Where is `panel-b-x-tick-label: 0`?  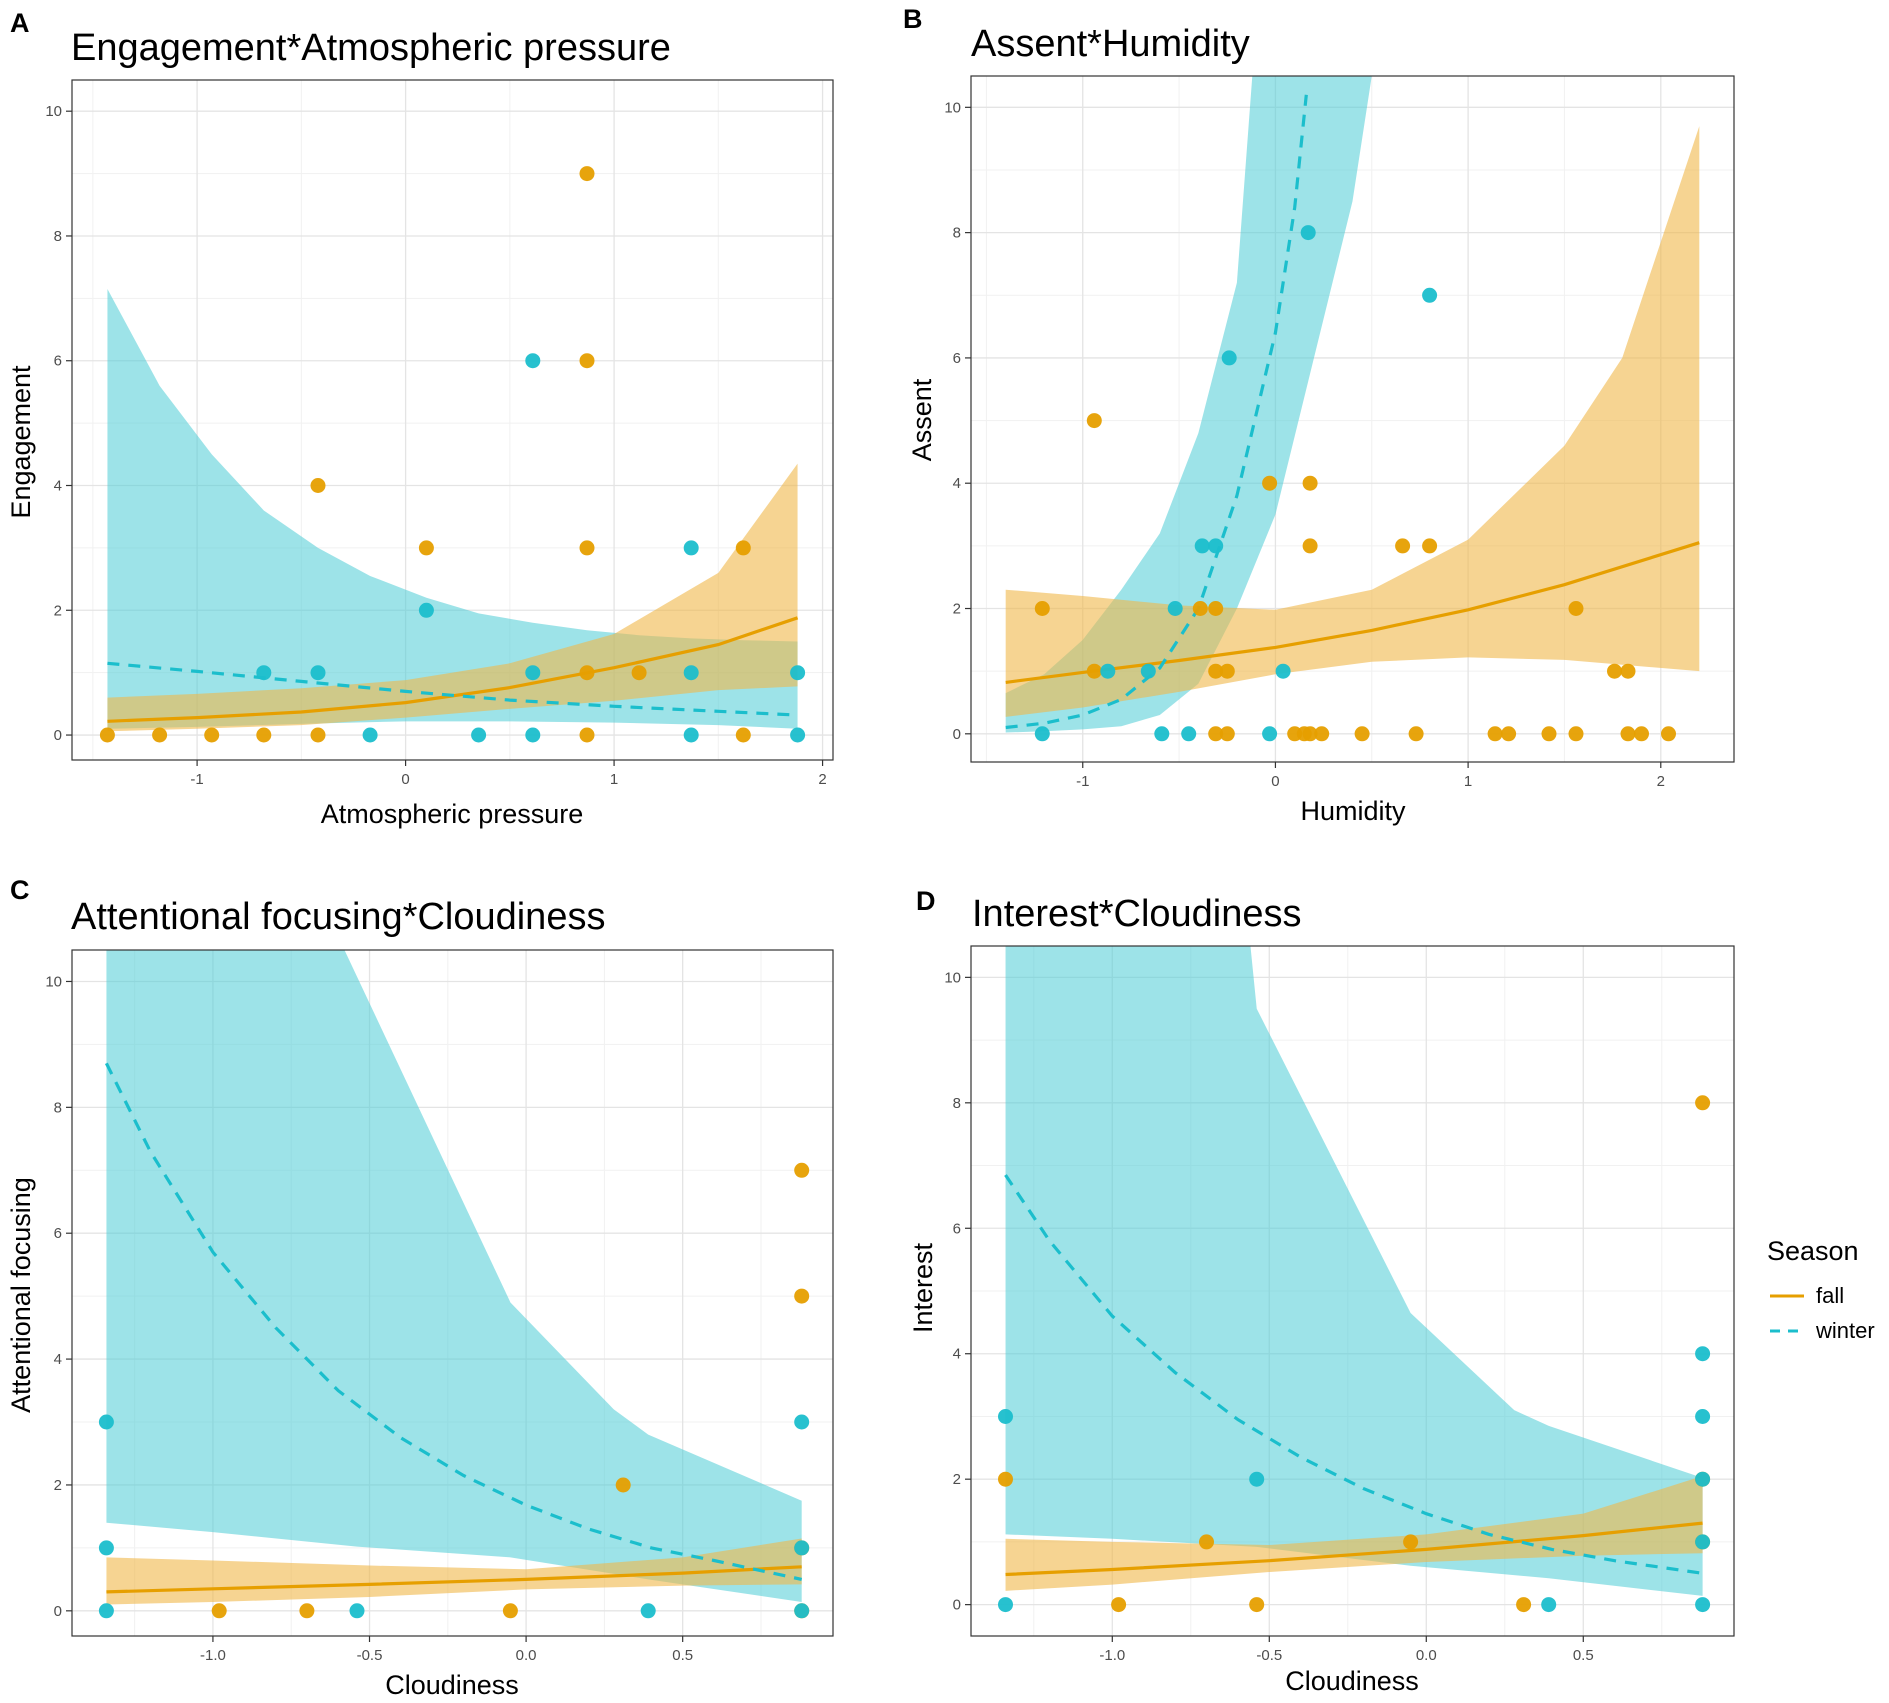 panel-b-x-tick-label: 0 is located at coordinates (1275, 781).